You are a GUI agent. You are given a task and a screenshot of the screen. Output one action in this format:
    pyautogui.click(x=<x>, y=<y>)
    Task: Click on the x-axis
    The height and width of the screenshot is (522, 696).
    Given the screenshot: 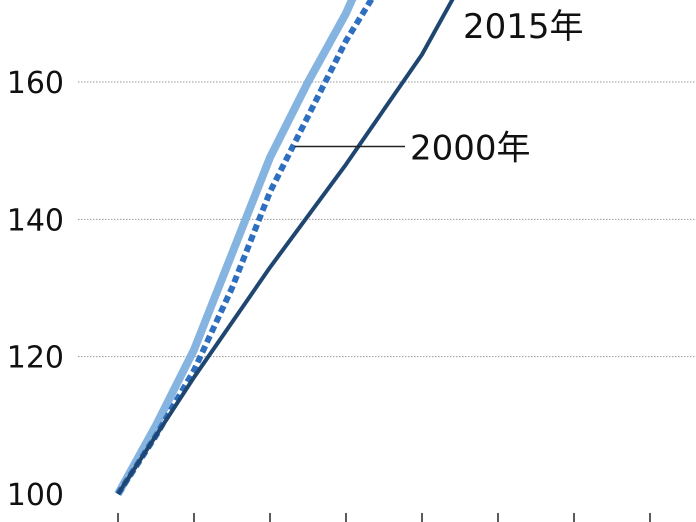 What is the action you would take?
    pyautogui.click(x=384, y=517)
    